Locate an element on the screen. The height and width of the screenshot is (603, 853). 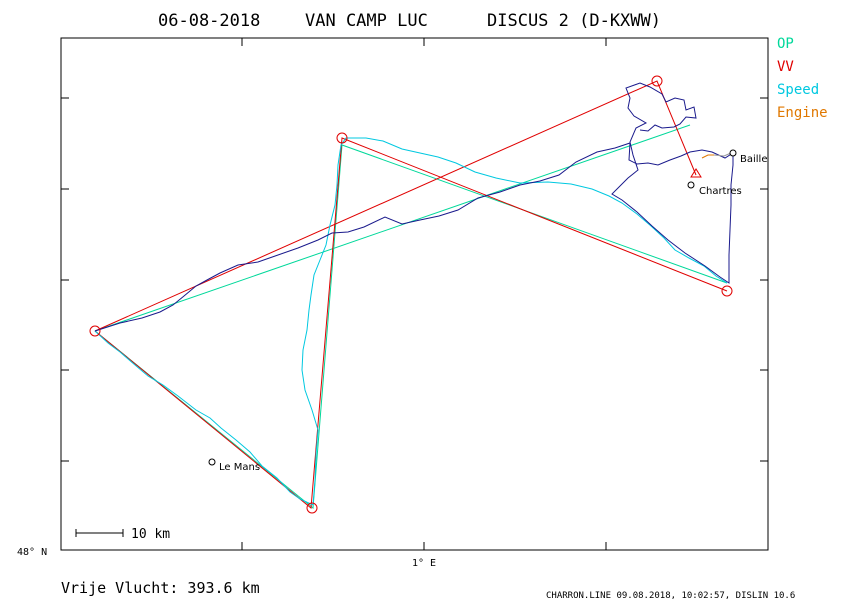
distance-summary: Vrije Vlucht: 393.6 km is located at coordinates (160, 588).